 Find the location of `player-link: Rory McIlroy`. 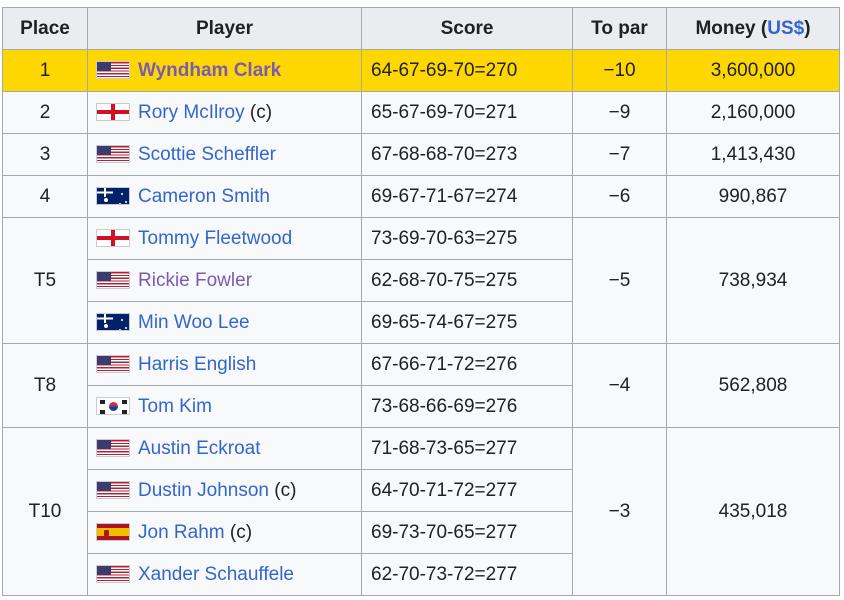

player-link: Rory McIlroy is located at coordinates (191, 112).